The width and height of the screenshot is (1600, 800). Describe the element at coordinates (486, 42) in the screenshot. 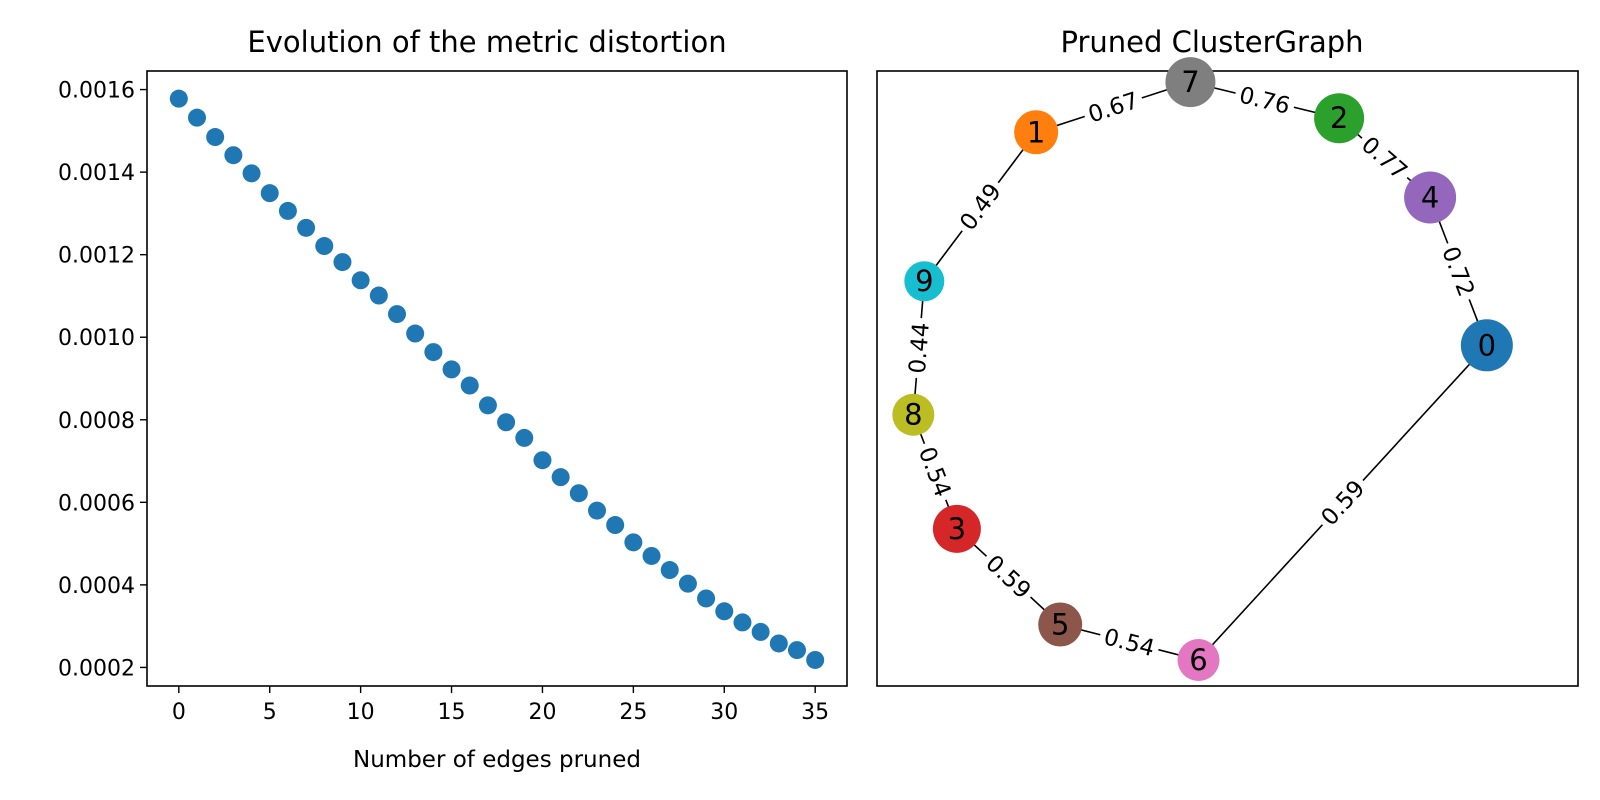

I see `scatter-title: Evolution of the metric distortion` at that location.